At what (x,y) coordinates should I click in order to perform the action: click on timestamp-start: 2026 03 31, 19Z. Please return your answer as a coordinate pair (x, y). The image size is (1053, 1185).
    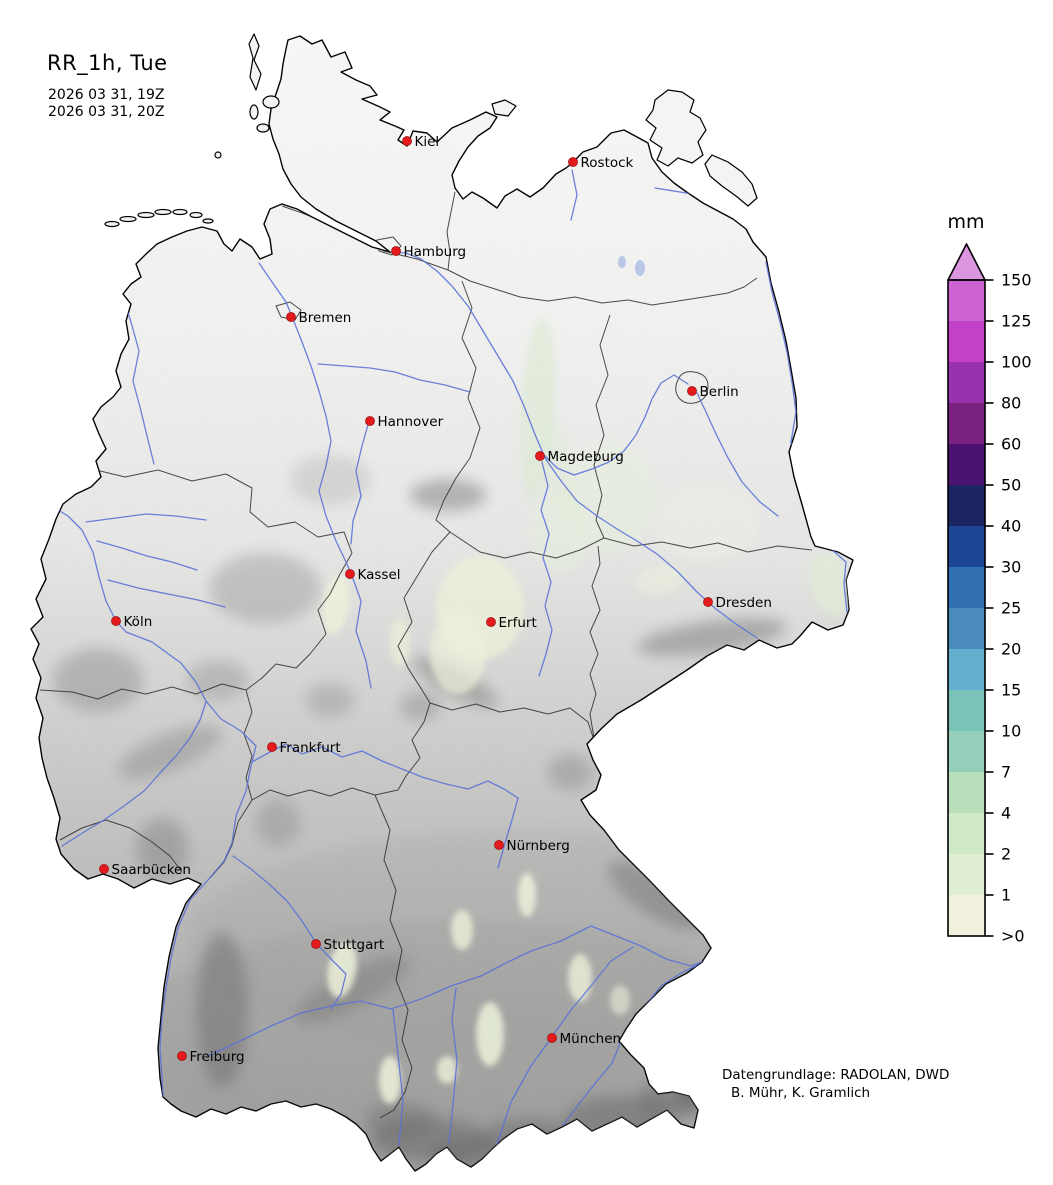
    Looking at the image, I should click on (106, 95).